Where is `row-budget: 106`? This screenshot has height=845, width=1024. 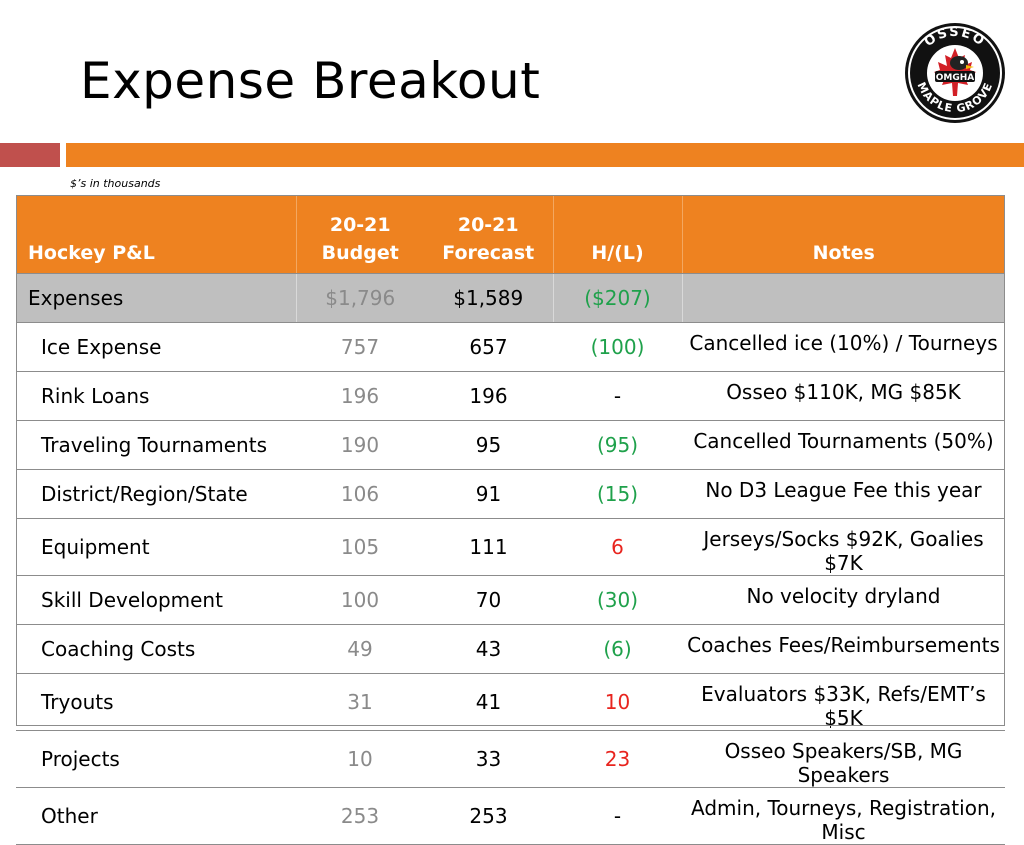 row-budget: 106 is located at coordinates (360, 494).